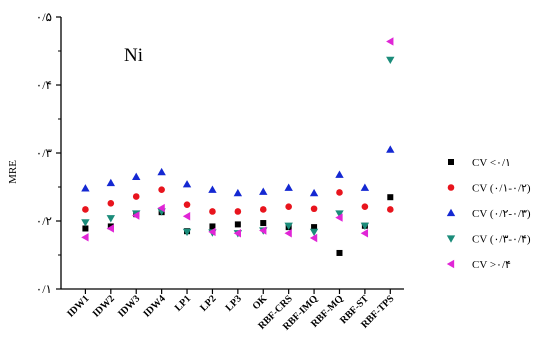 The image size is (544, 343). I want to click on x-tick-label: IDW2, so click(104, 306).